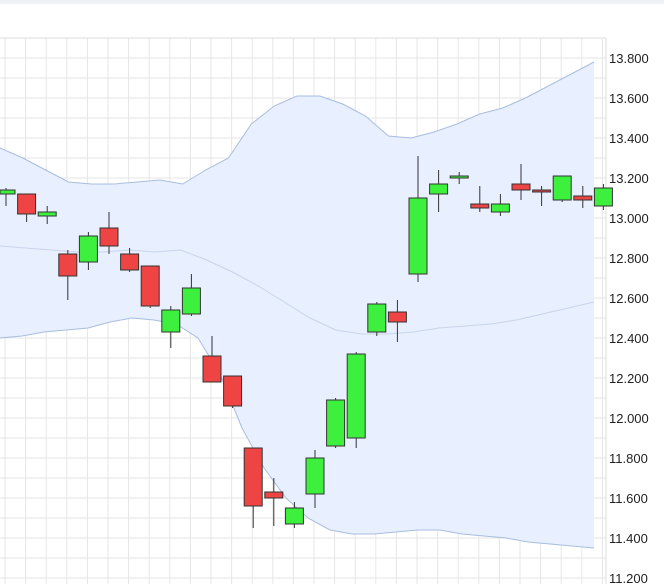  I want to click on middle-band-line, so click(297, 290).